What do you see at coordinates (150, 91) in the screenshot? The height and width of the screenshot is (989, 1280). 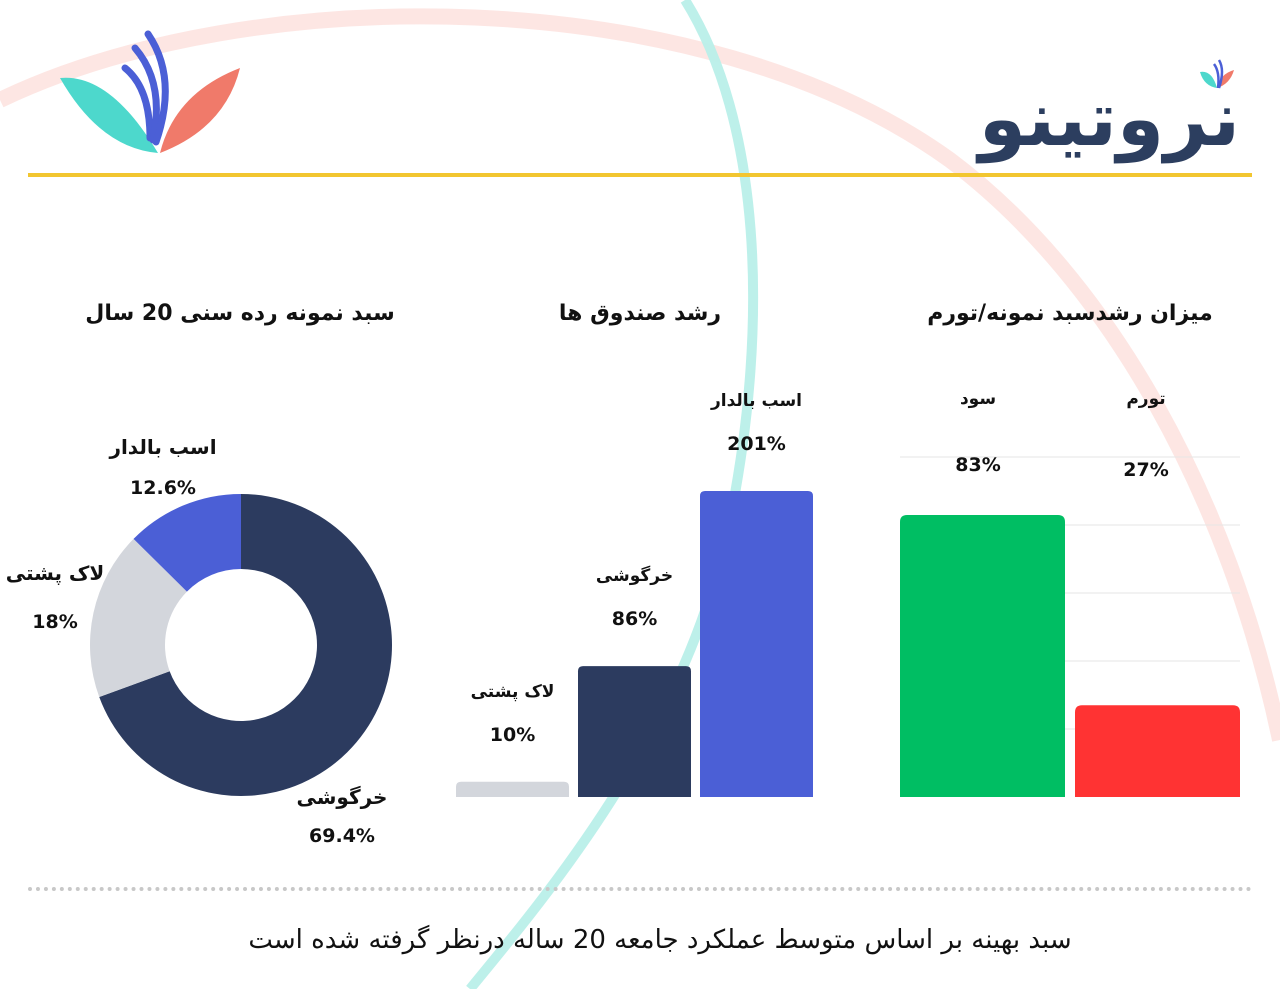 I see `brand-logo-icon` at bounding box center [150, 91].